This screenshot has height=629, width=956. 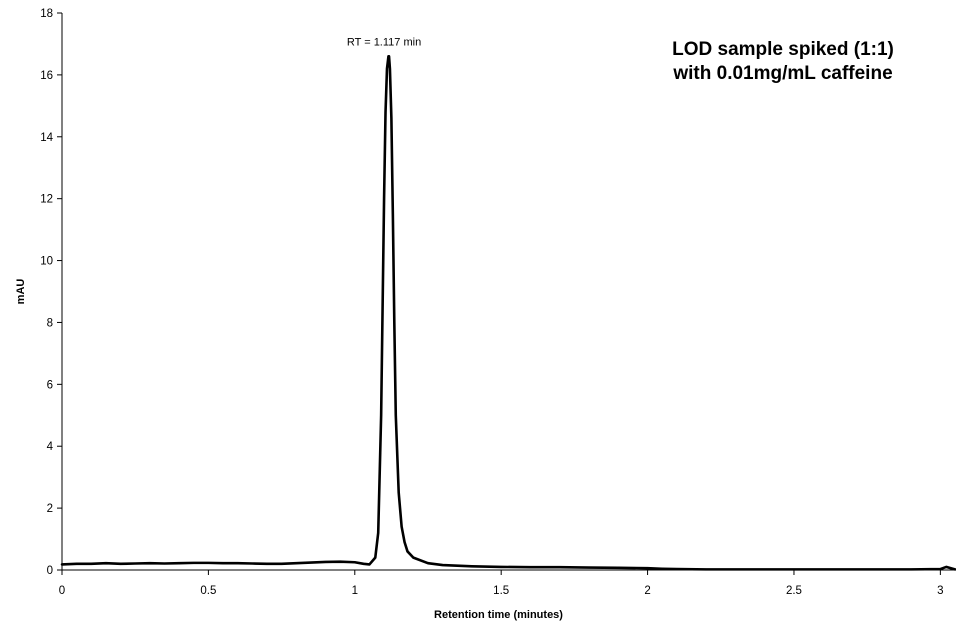 What do you see at coordinates (51, 292) in the screenshot?
I see `y-axis-ticks: 0 2 4 6 8 10 12 14 16 18` at bounding box center [51, 292].